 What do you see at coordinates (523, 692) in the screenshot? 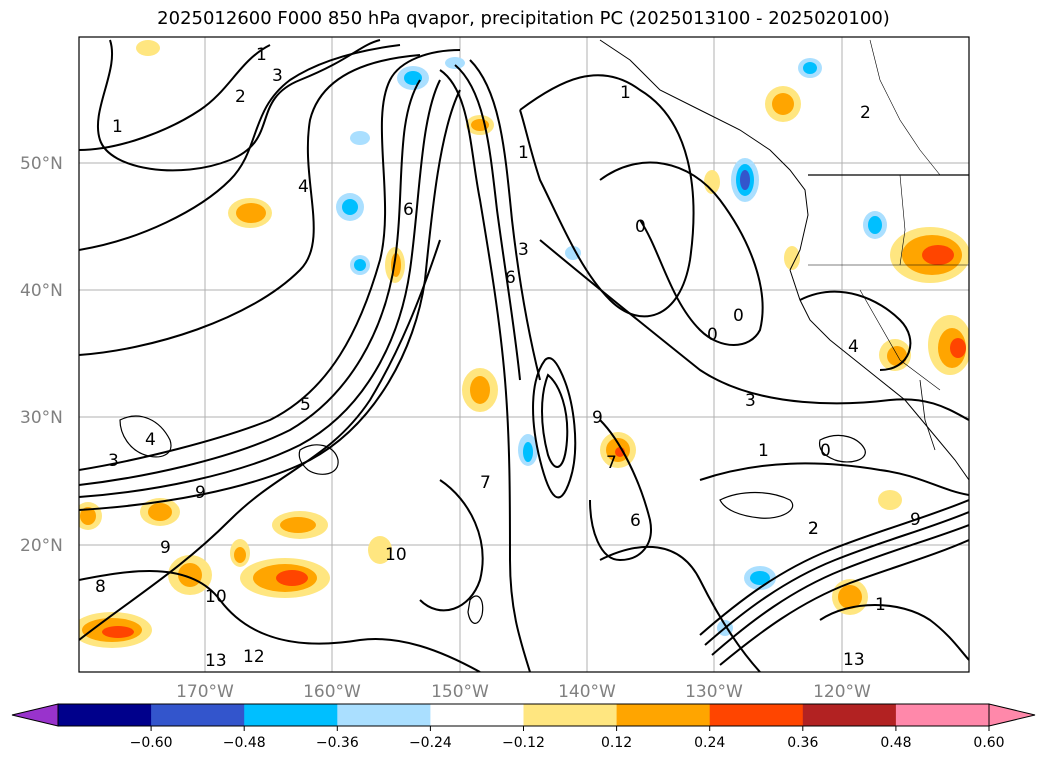
I see `lon-axis: 170°W 160°W 150°W 140°W 130°W 120°W` at bounding box center [523, 692].